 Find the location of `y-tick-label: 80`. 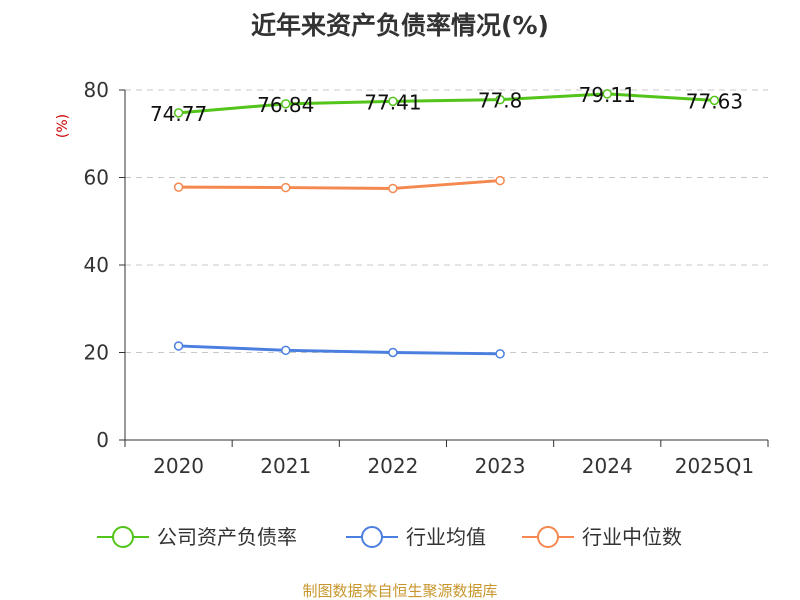

y-tick-label: 80 is located at coordinates (96, 90).